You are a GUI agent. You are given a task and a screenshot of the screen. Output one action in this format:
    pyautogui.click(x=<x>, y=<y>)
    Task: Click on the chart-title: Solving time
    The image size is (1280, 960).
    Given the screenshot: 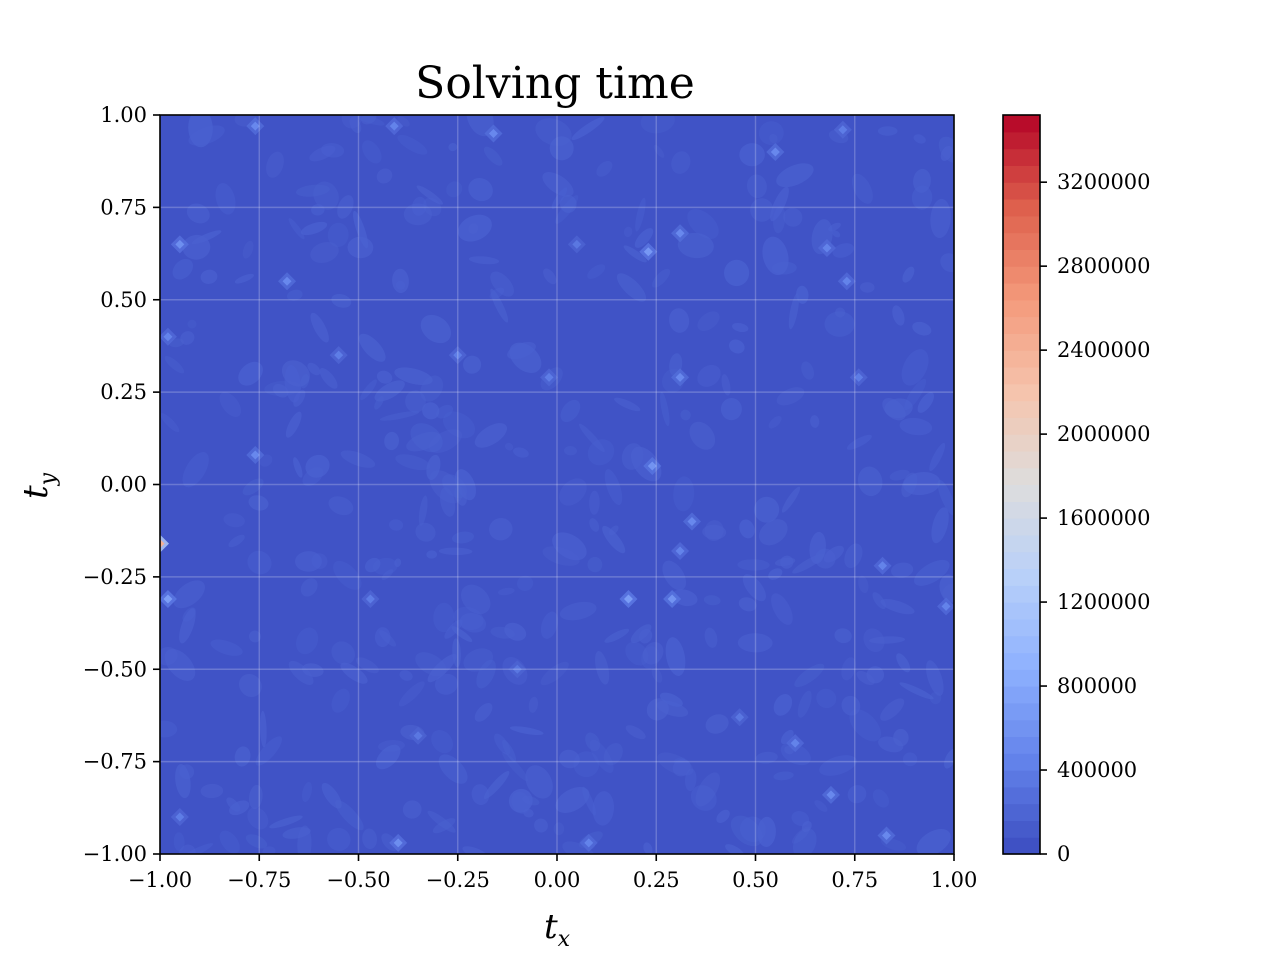 What is the action you would take?
    pyautogui.click(x=555, y=83)
    